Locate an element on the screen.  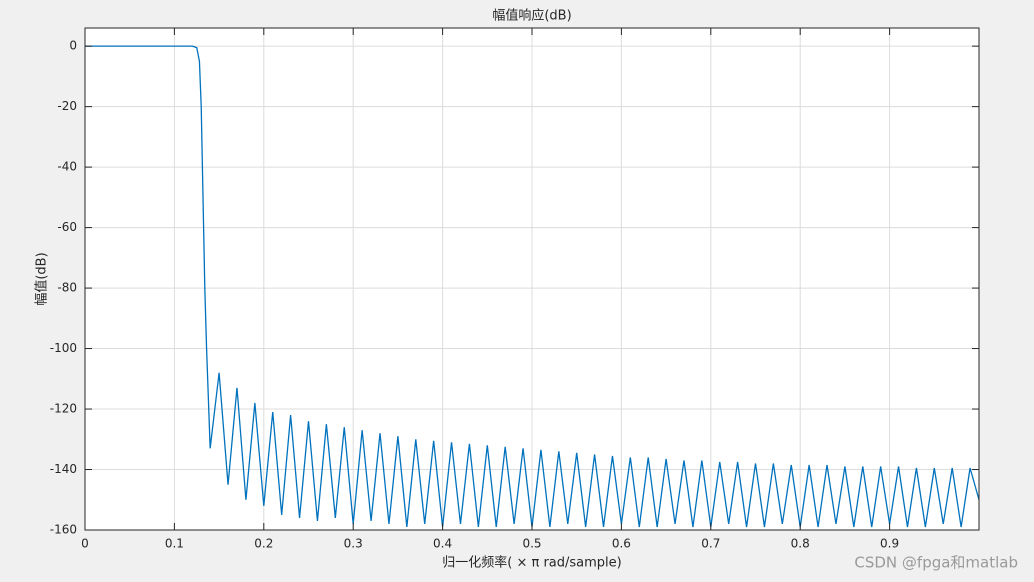
y-tick-label: -160 is located at coordinates (63, 530).